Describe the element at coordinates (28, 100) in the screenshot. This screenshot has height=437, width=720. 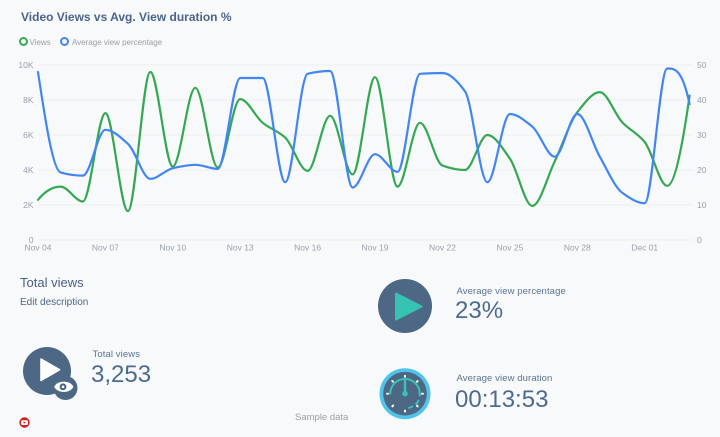
I see `svg-text: 8K` at that location.